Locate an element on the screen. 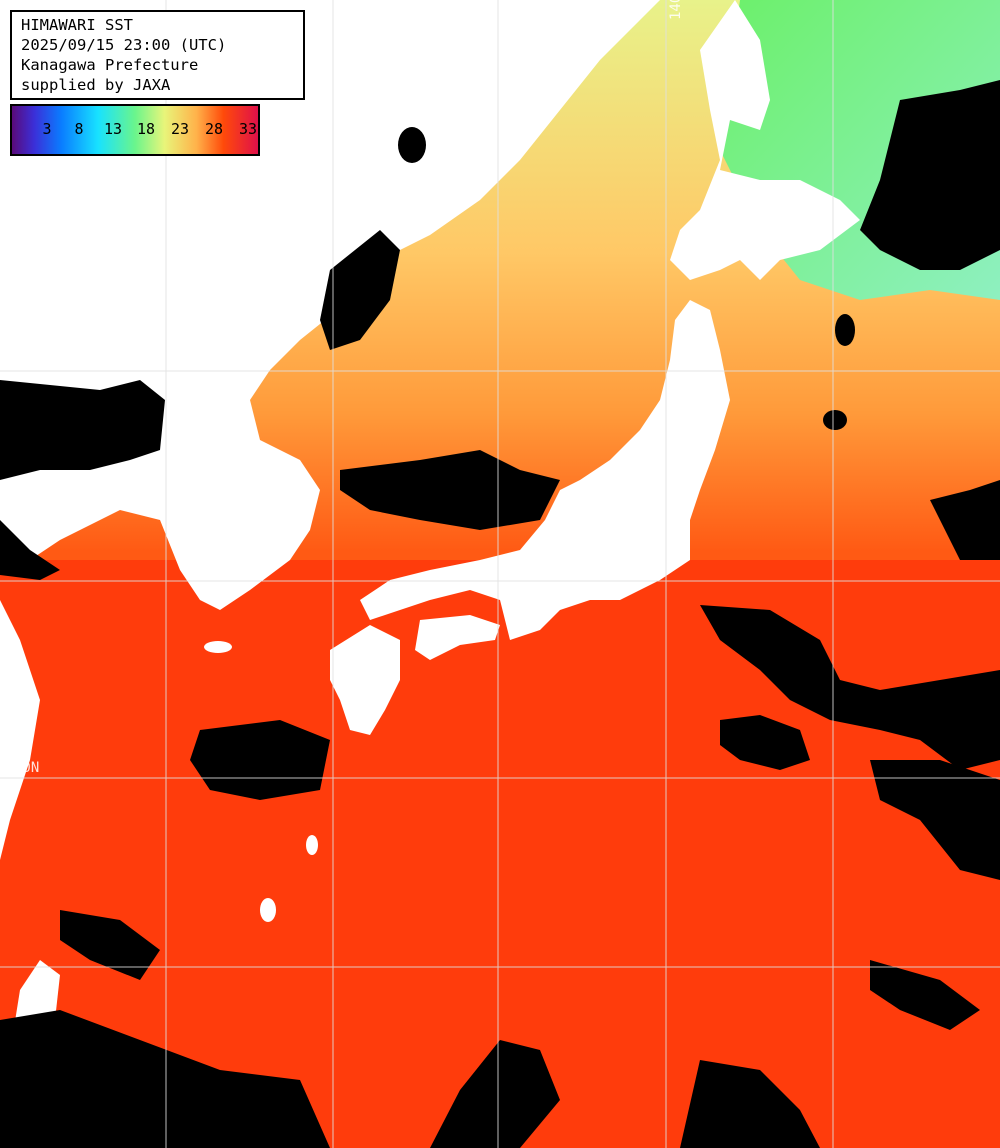  scale-tick-label: 23 is located at coordinates (180, 129).